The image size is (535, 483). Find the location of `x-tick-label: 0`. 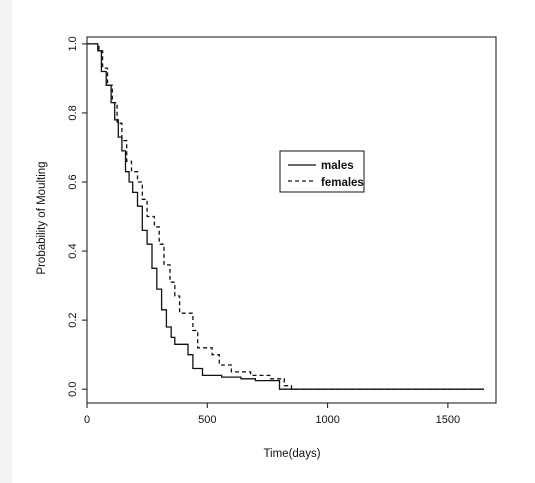

x-tick-label: 0 is located at coordinates (87, 420).